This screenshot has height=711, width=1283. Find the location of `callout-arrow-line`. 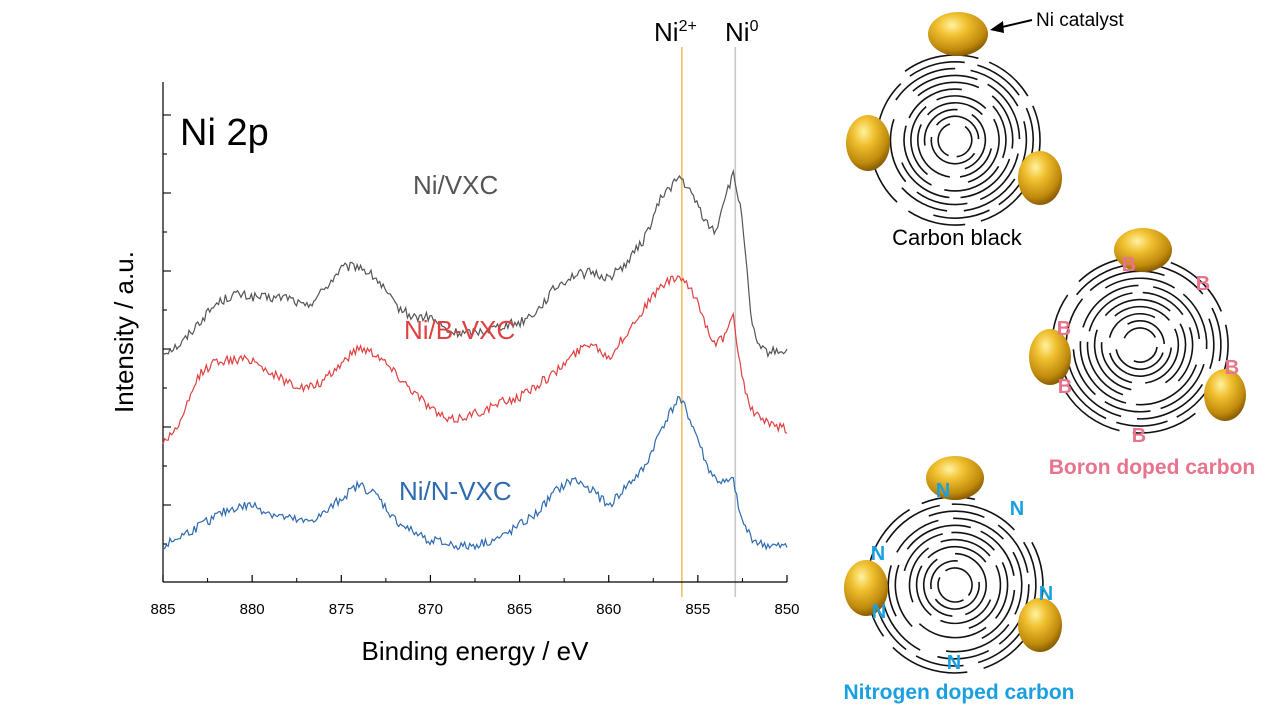

callout-arrow-line is located at coordinates (1015, 24).